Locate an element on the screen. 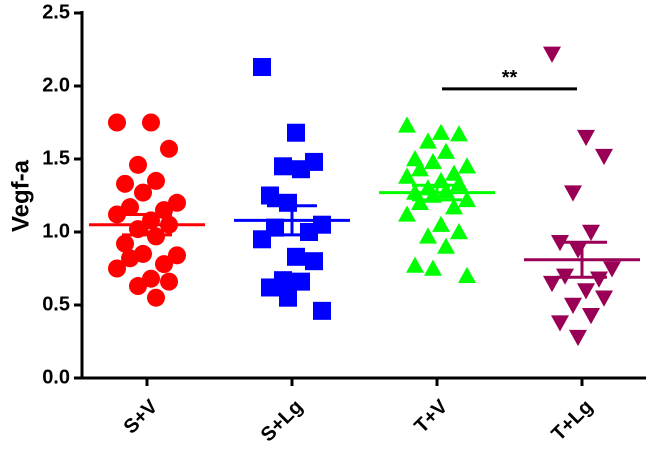 This screenshot has width=646, height=460. significance-label: ** is located at coordinates (510, 78).